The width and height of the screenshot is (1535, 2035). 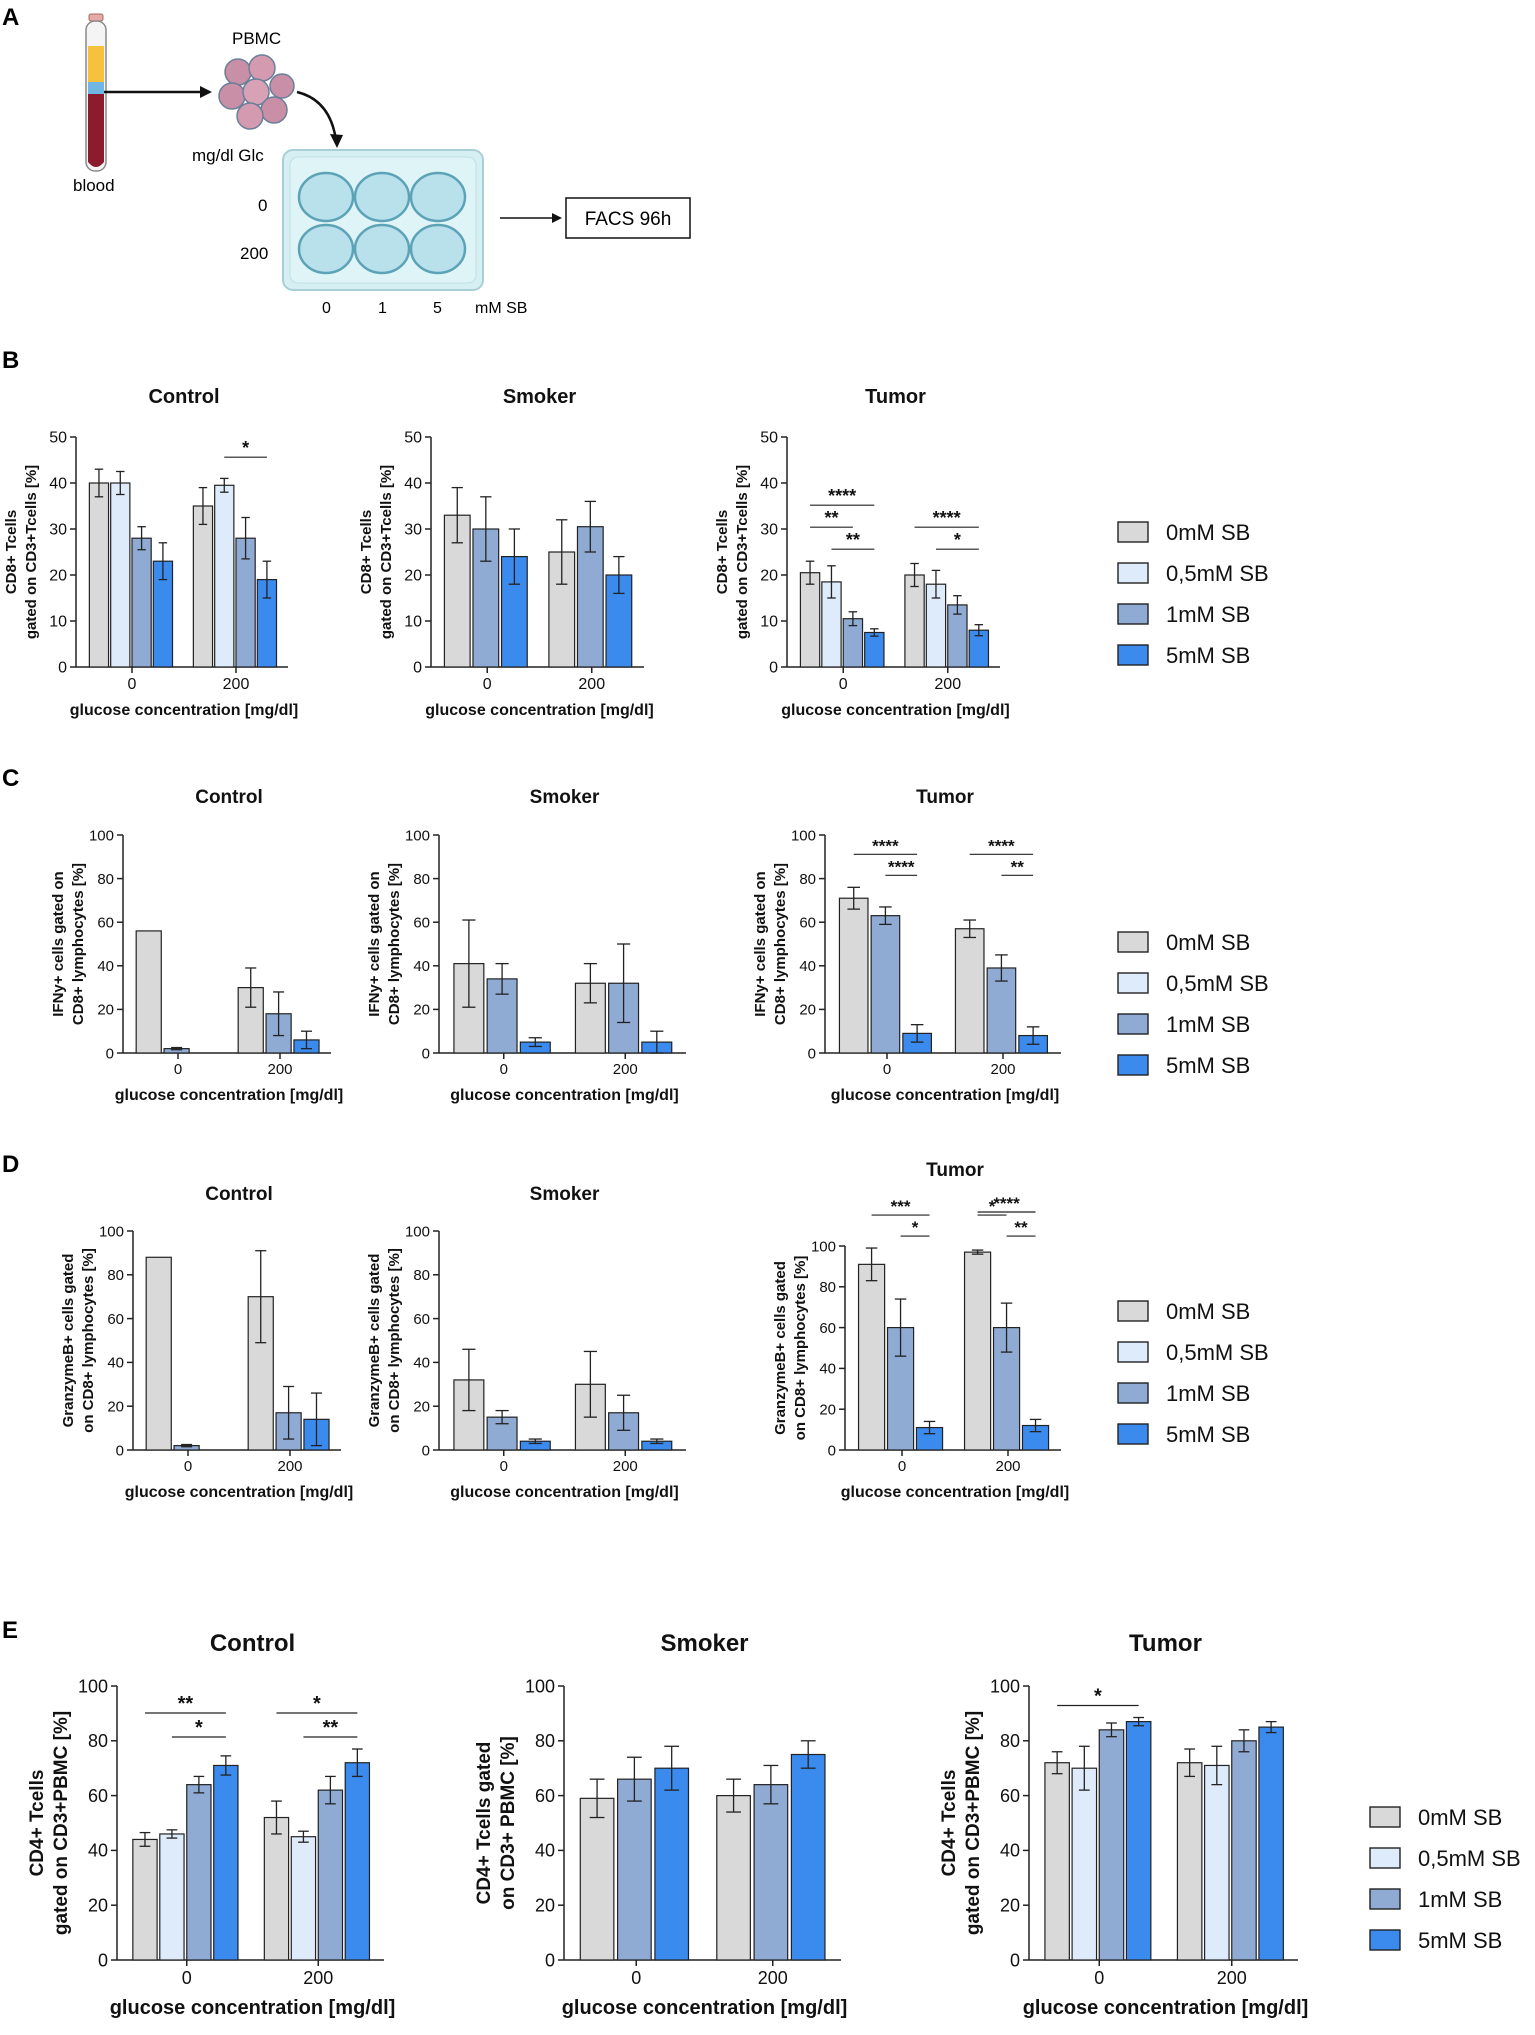 I want to click on significance-marker: **, so click(x=853, y=540).